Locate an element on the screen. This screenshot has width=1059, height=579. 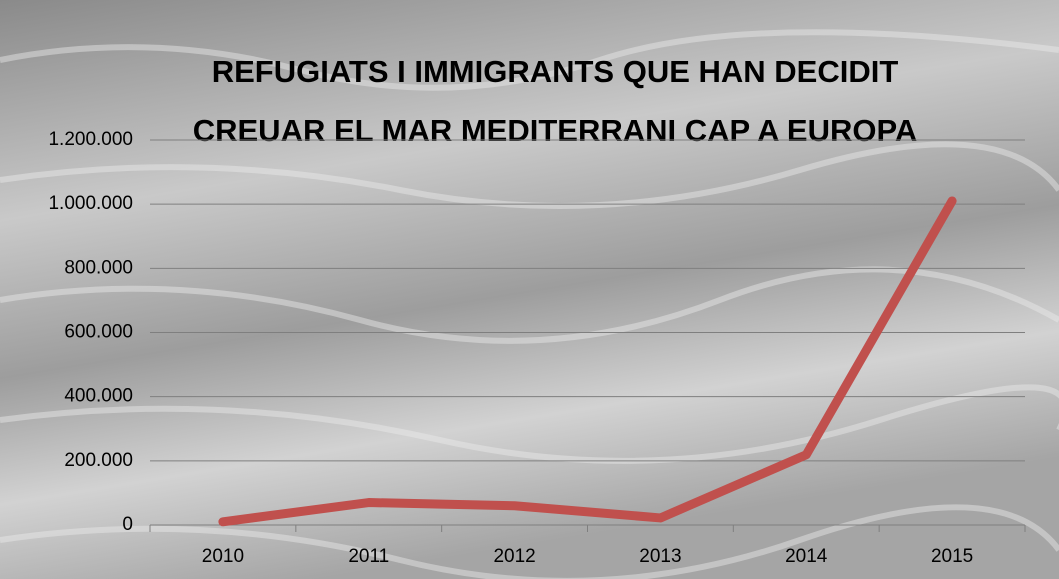
x-tick-label: 2014 is located at coordinates (806, 556).